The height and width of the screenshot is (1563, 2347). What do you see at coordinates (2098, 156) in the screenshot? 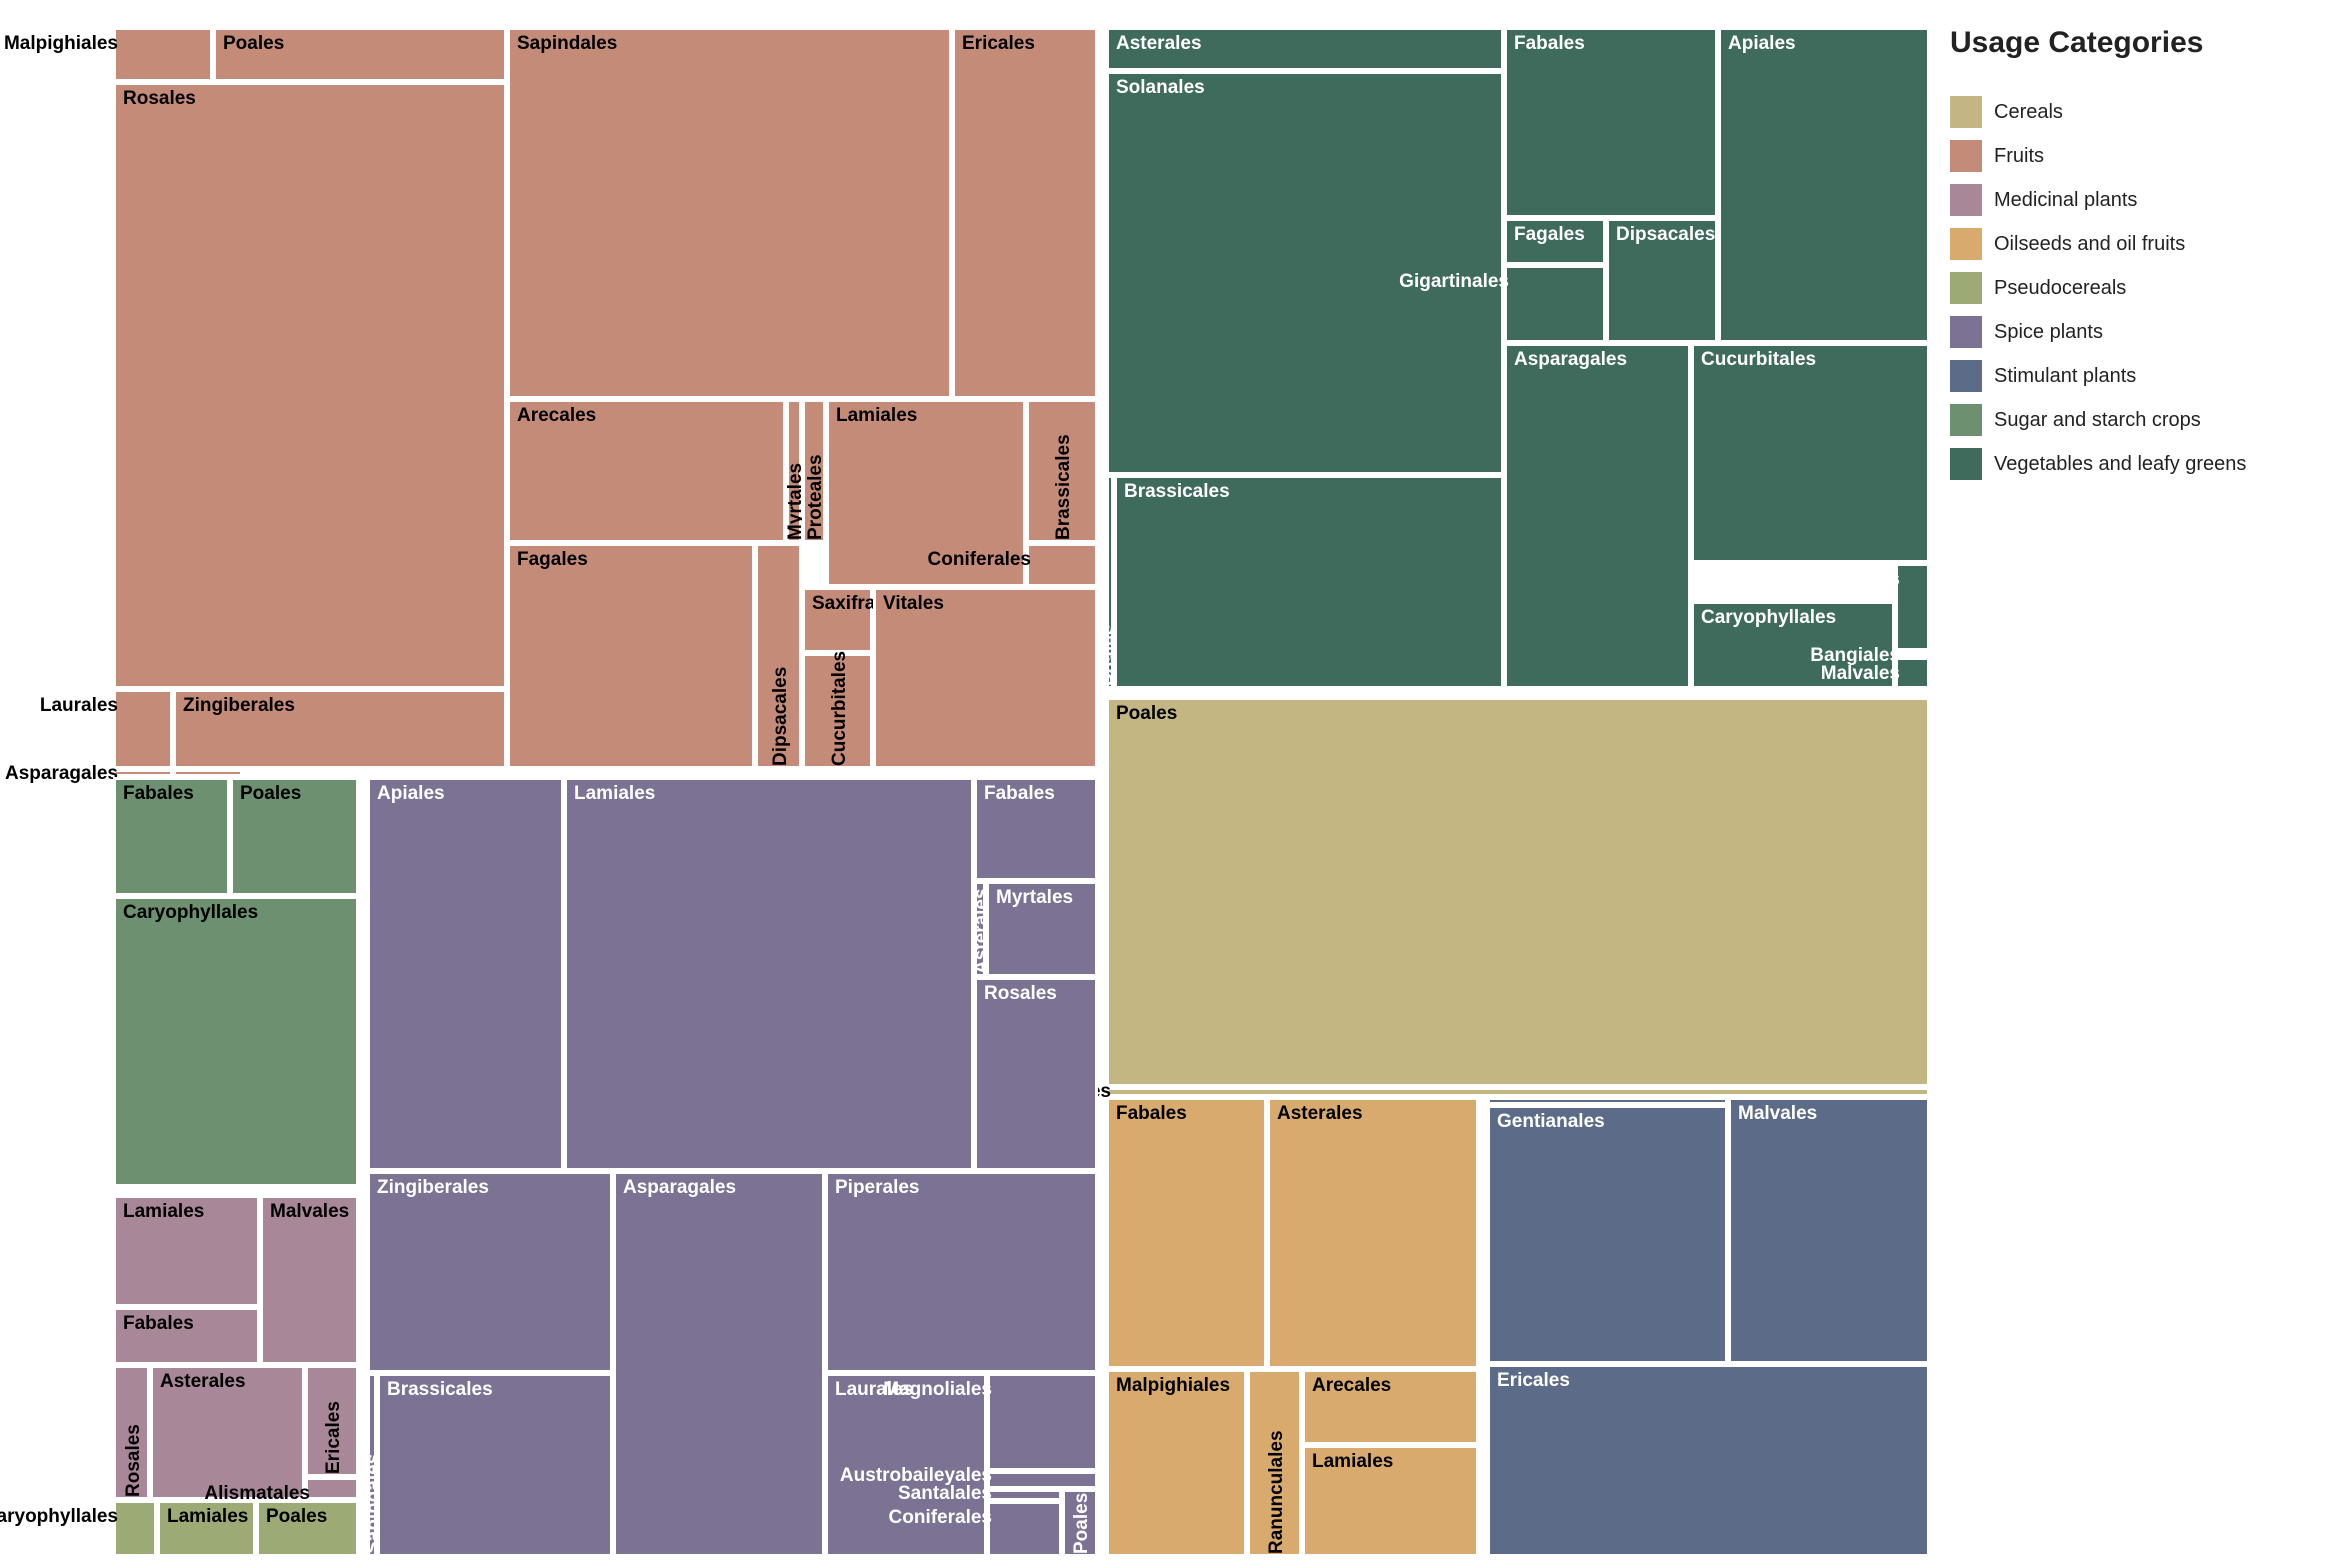
I see `legend-item-fruits: Fruits` at bounding box center [2098, 156].